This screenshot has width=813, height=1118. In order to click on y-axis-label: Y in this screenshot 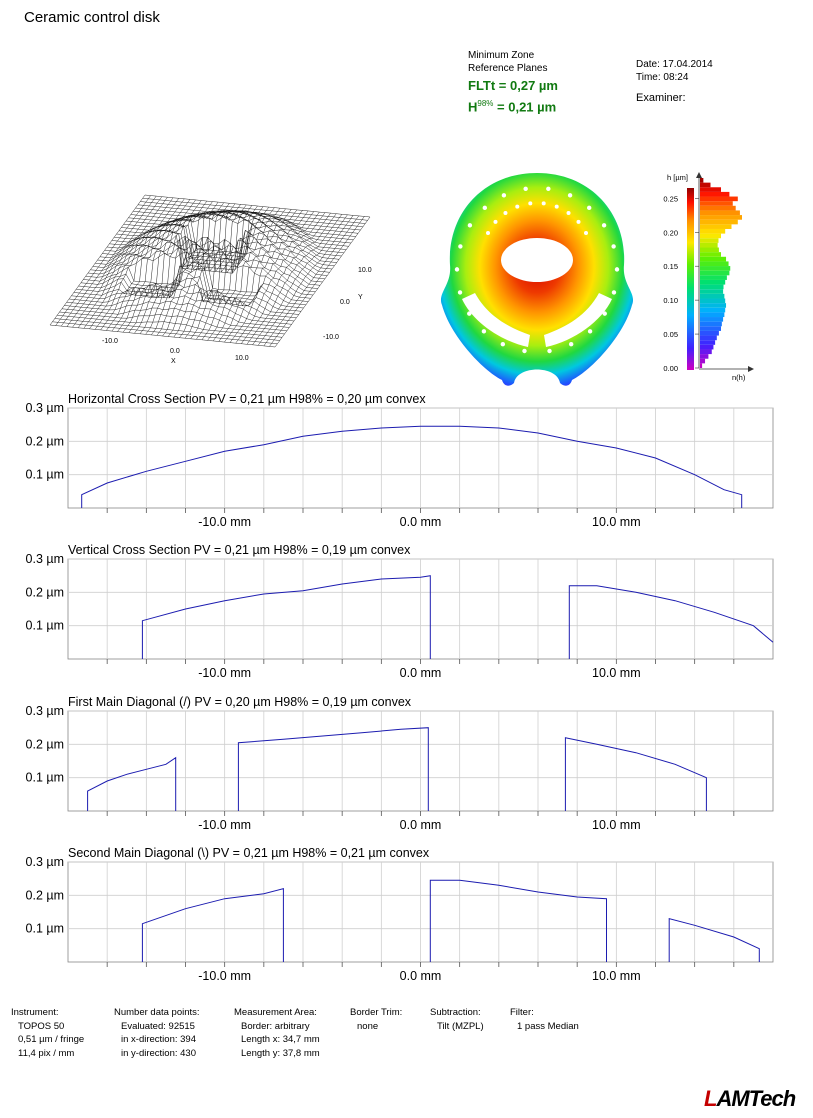, I will do `click(360, 297)`.